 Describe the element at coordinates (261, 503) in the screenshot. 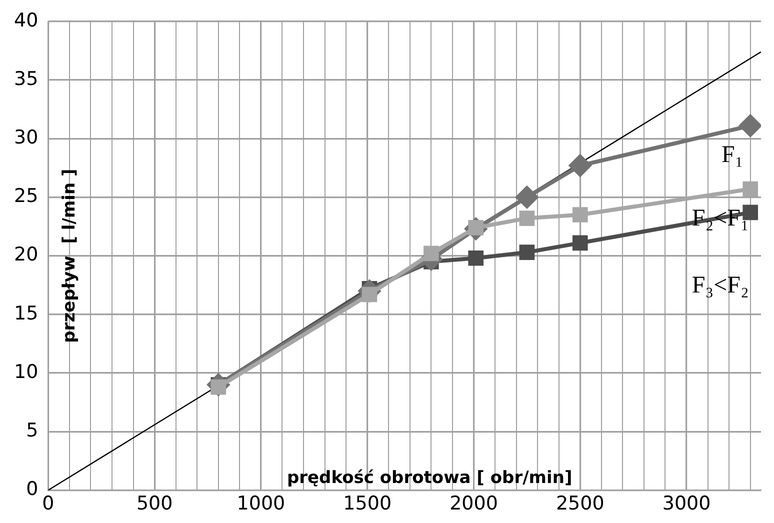

I see `x-tick-label: 1000` at that location.